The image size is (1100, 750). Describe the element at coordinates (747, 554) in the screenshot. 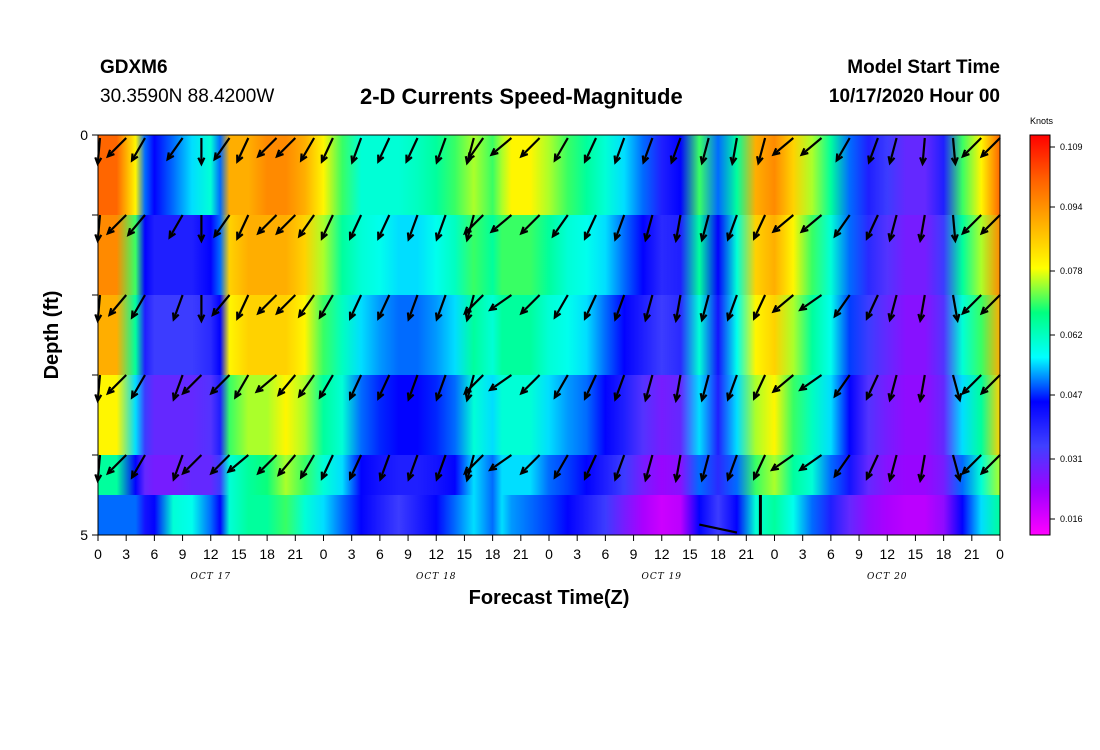

I see `x-tick-label: 21` at that location.